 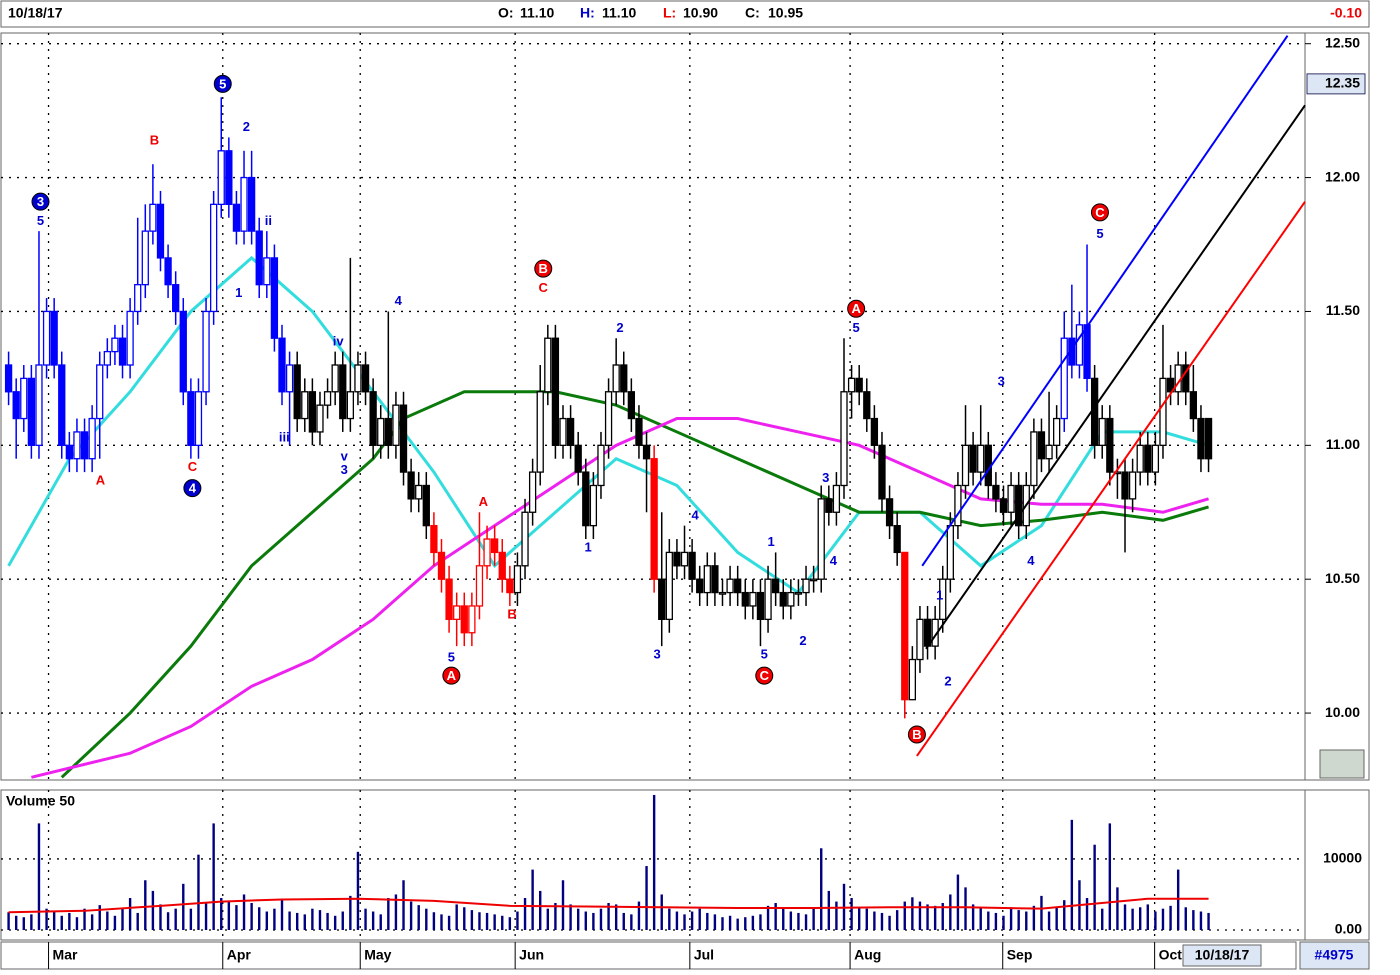 What do you see at coordinates (1031, 560) in the screenshot?
I see `wave-label: 4` at bounding box center [1031, 560].